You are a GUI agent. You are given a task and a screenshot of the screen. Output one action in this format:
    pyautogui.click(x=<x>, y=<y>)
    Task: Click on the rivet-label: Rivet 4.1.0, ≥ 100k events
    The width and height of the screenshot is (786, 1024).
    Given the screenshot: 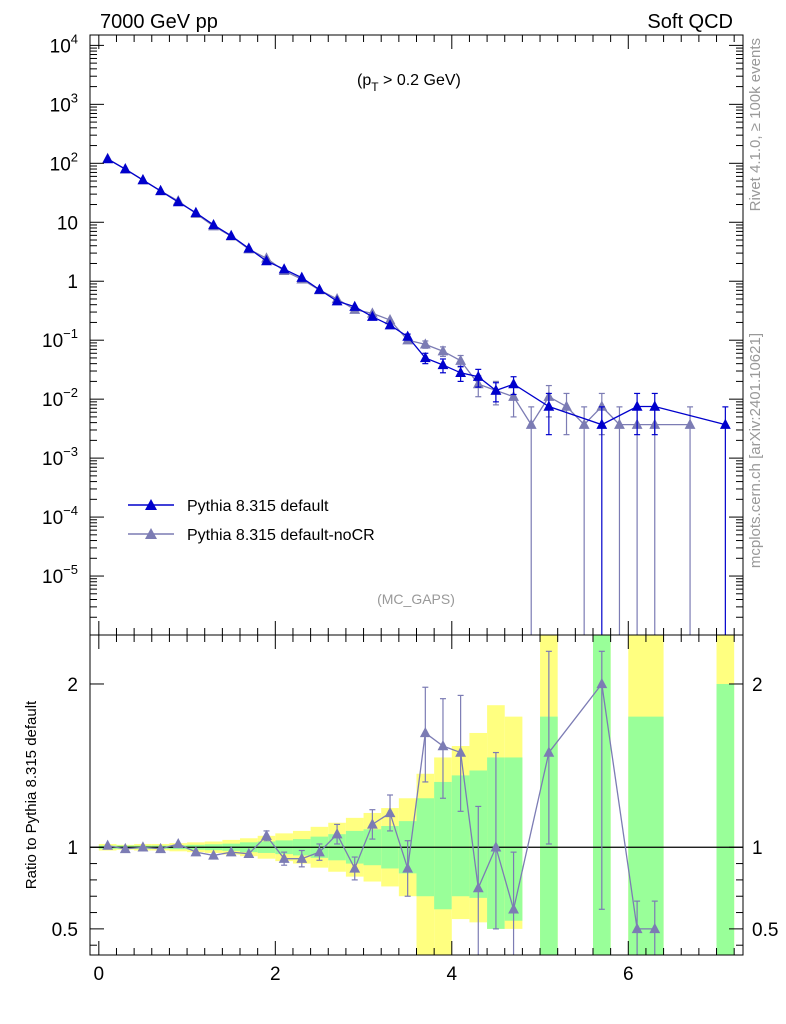 What is the action you would take?
    pyautogui.click(x=755, y=124)
    